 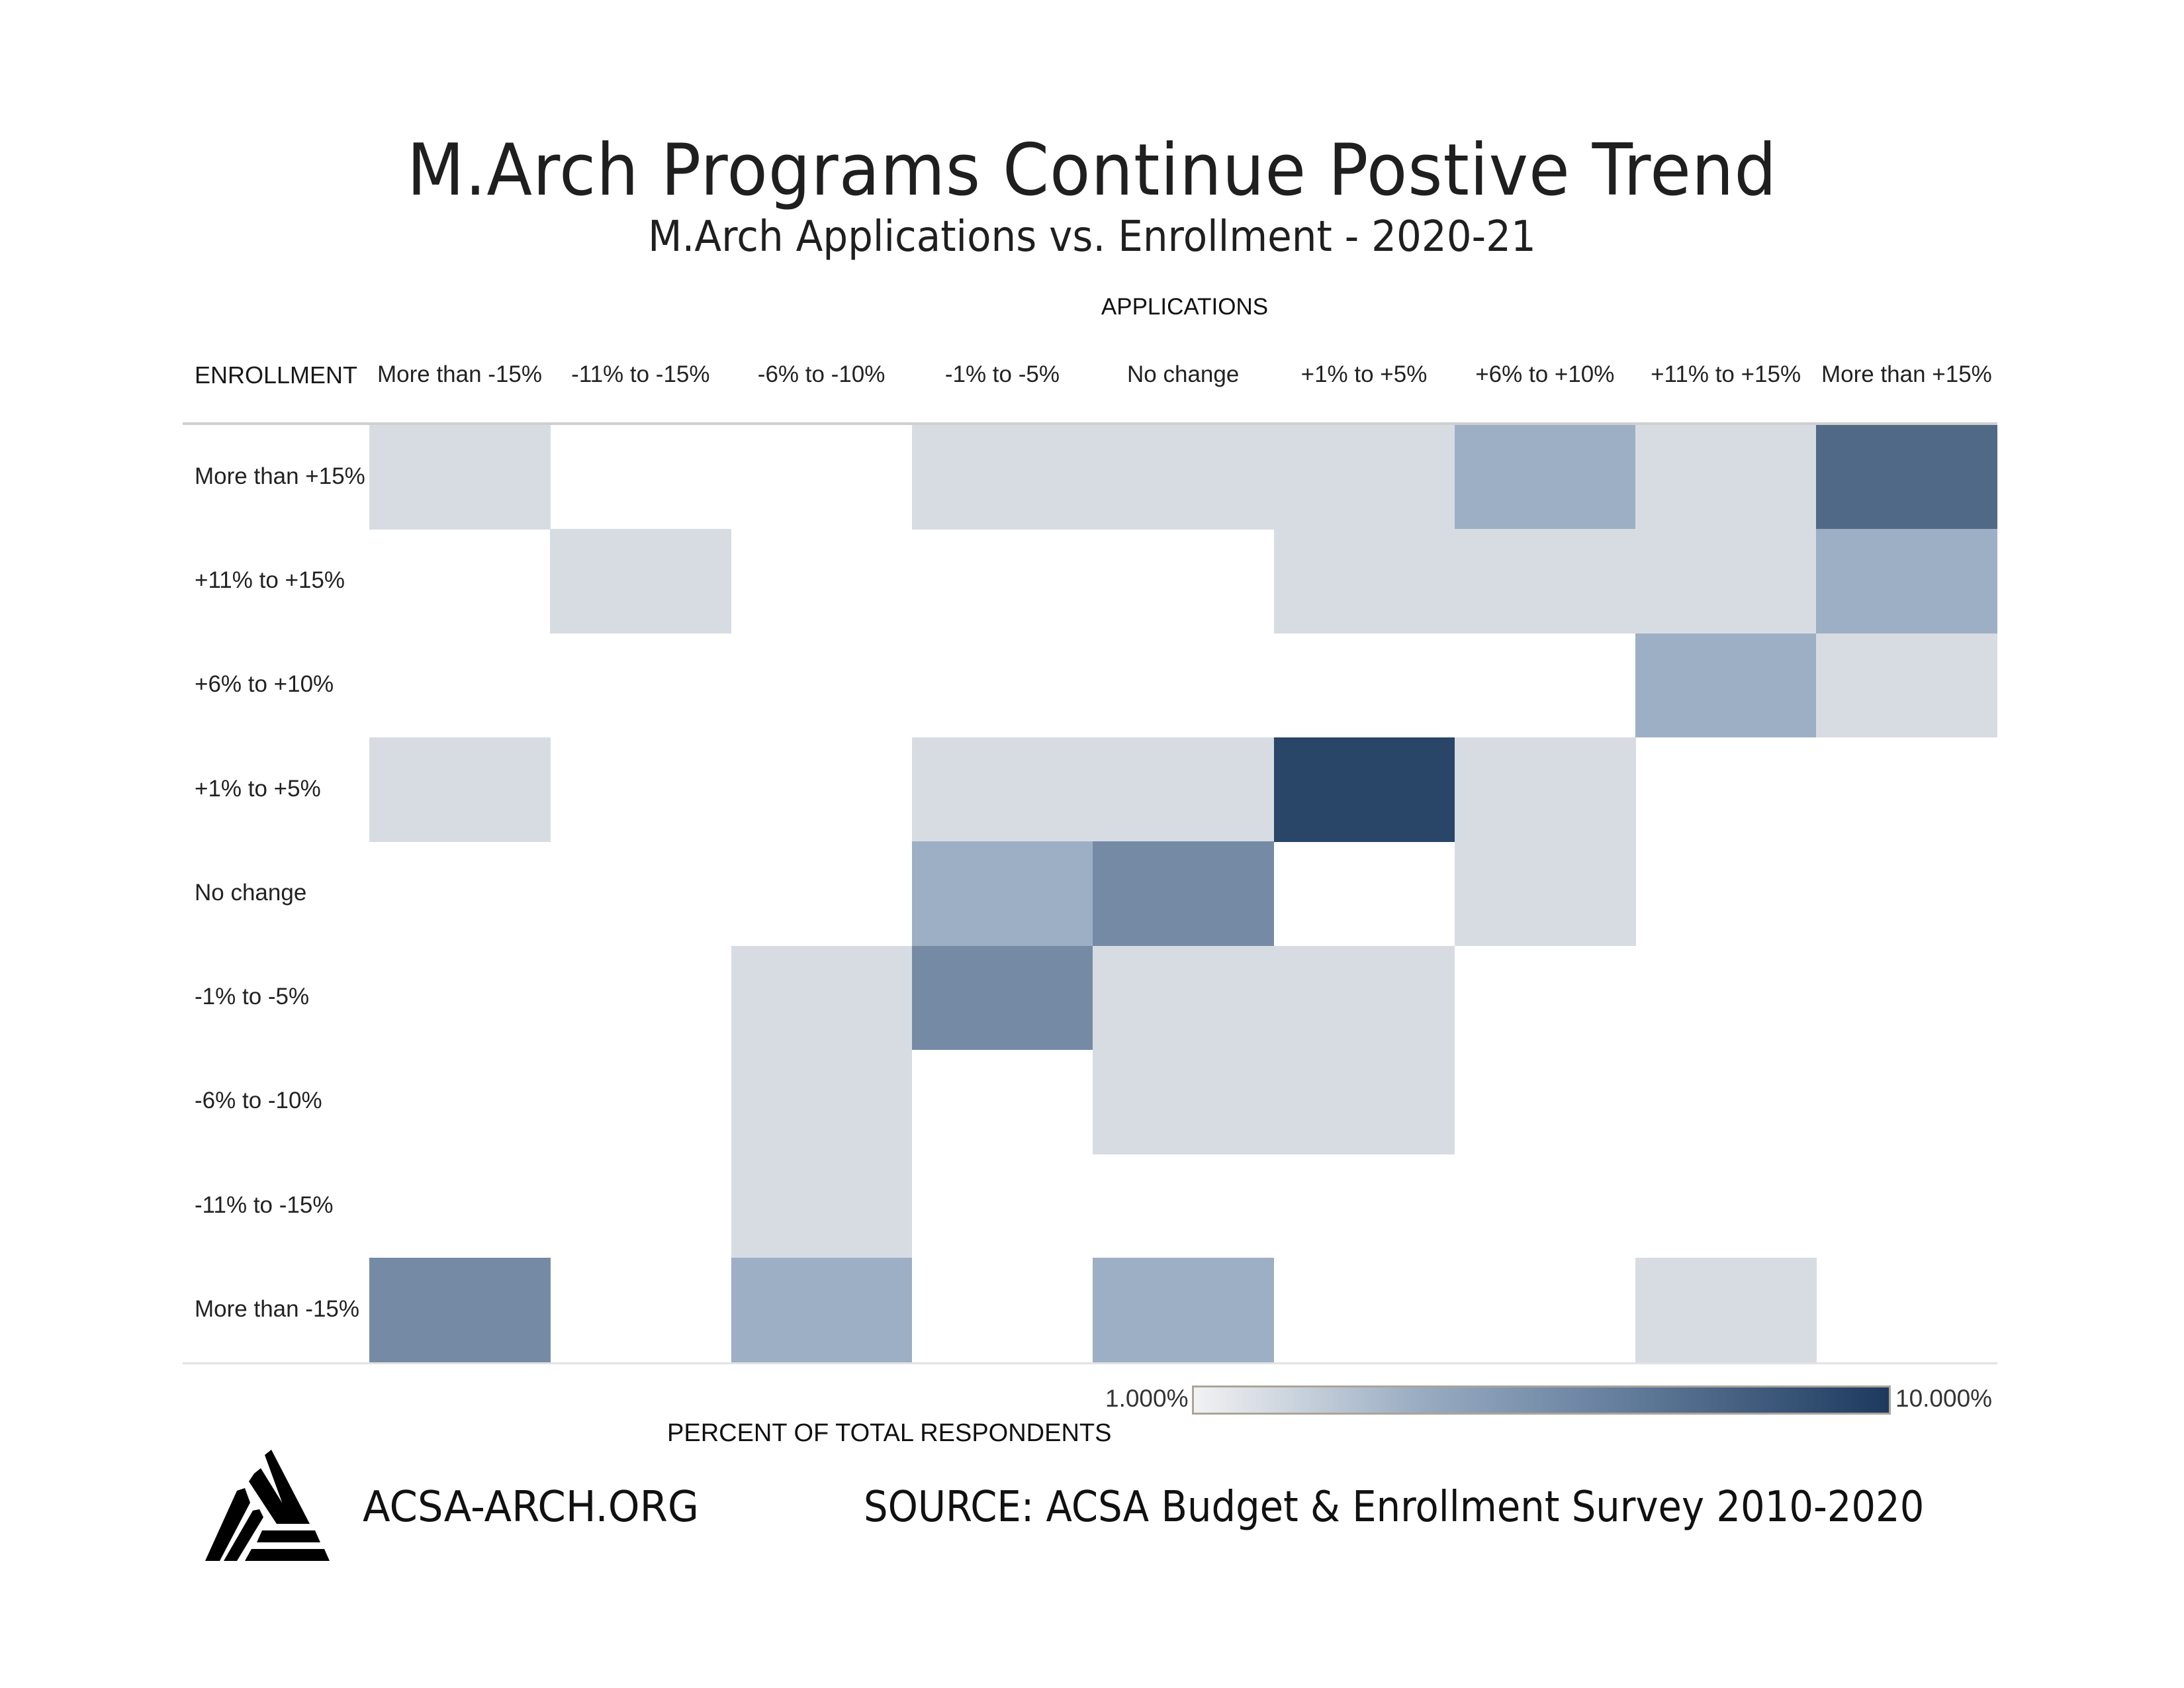 I want to click on grid-top-divider, so click(x=1090, y=423).